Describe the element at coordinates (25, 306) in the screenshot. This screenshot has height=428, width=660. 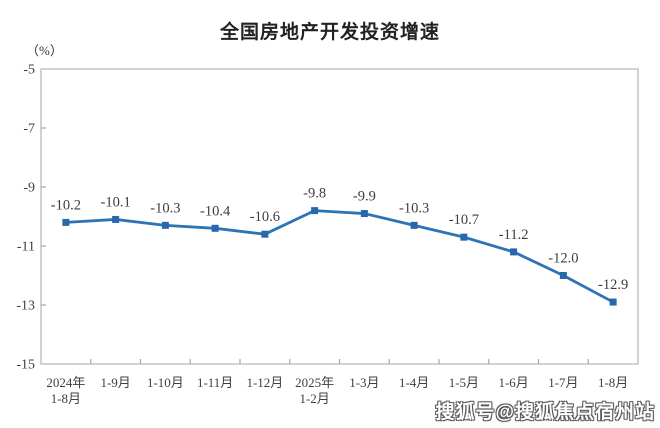
I see `y-tick-label: -13` at that location.